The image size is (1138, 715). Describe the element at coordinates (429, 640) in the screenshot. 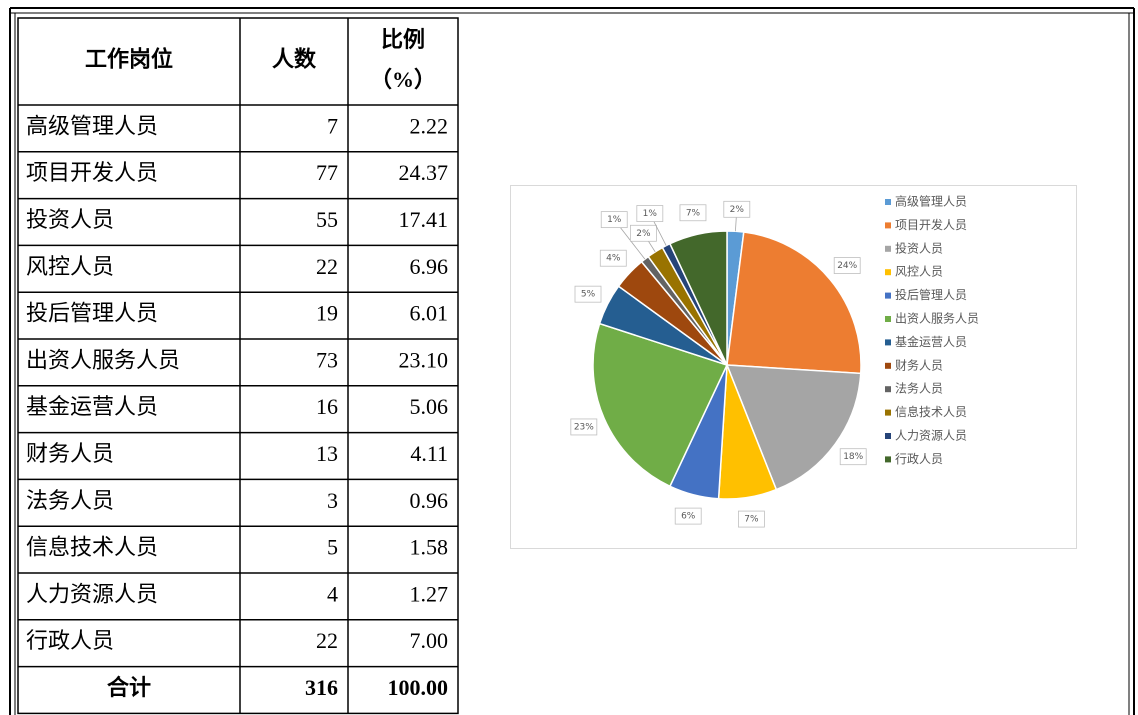

I see `table-cell: 7.00` at that location.